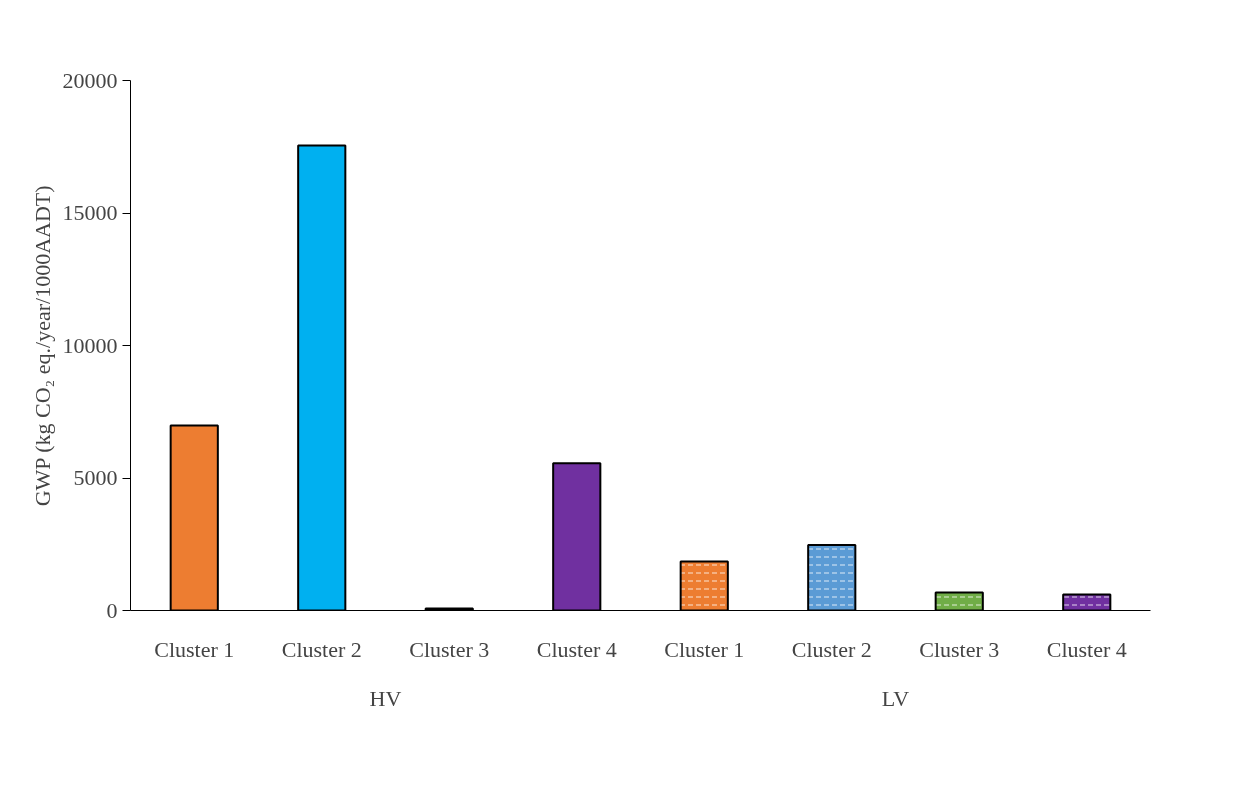  Describe the element at coordinates (95, 477) in the screenshot. I see `y-tick-label: 5000` at that location.